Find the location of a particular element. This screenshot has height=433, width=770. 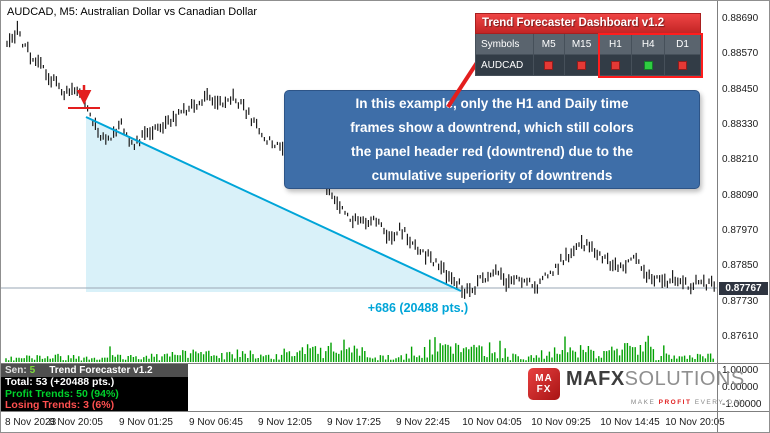

mafx-logo-text: MAFXSOLUTIONS MAKE PROFIT EVERY DAY is located at coordinates (655, 390).